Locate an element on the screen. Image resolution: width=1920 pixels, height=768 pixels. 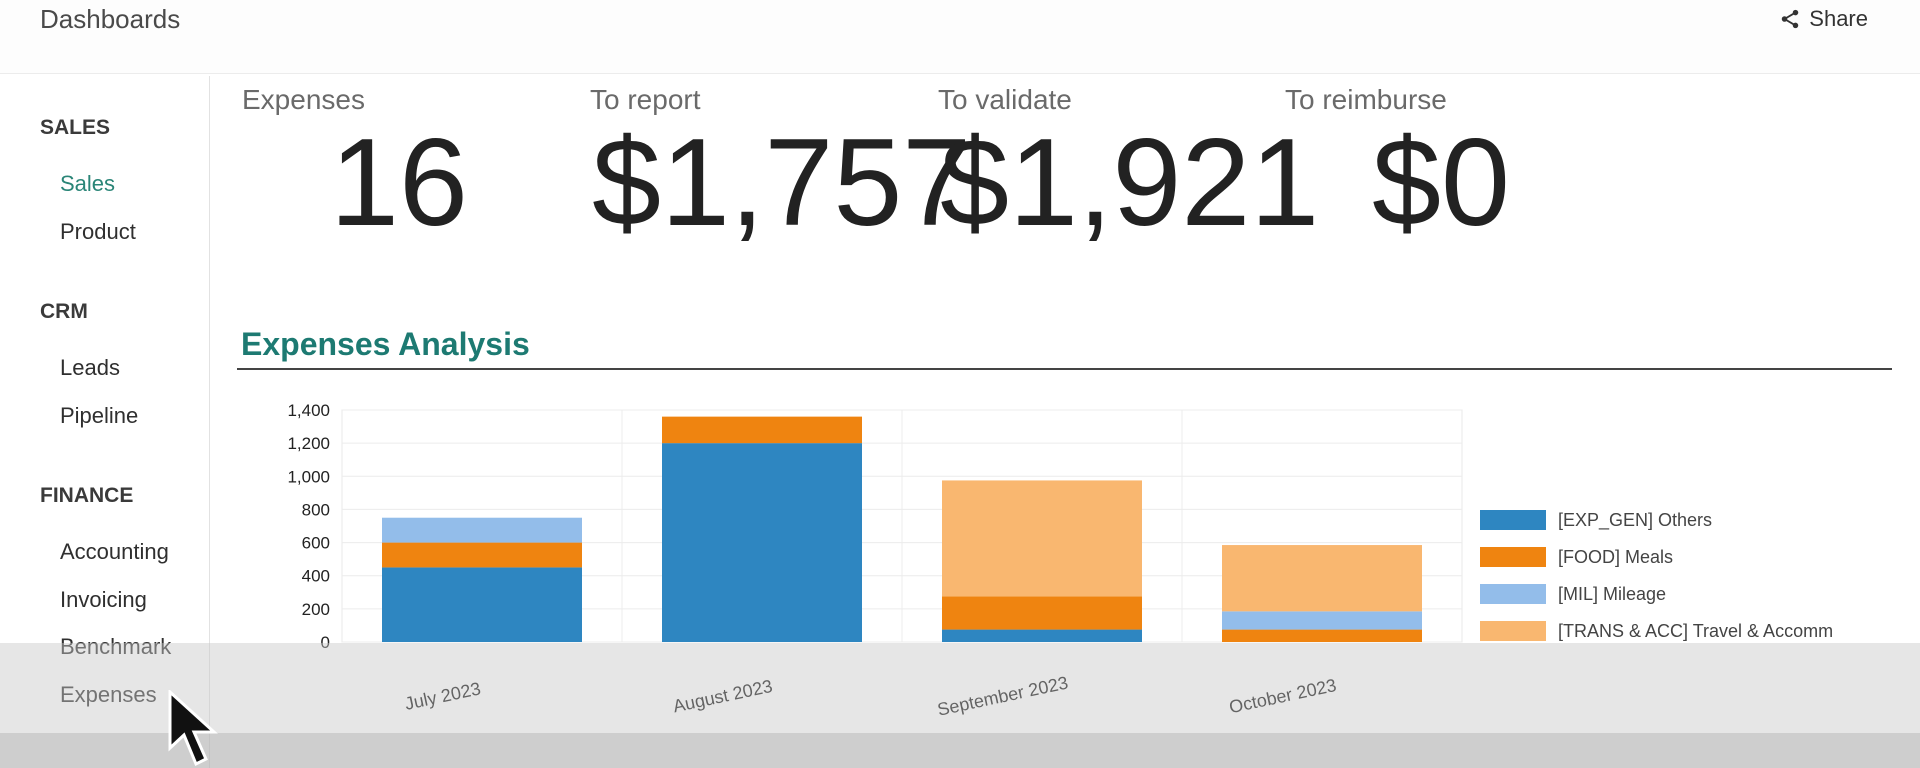
section-crm: CRM is located at coordinates (64, 311).